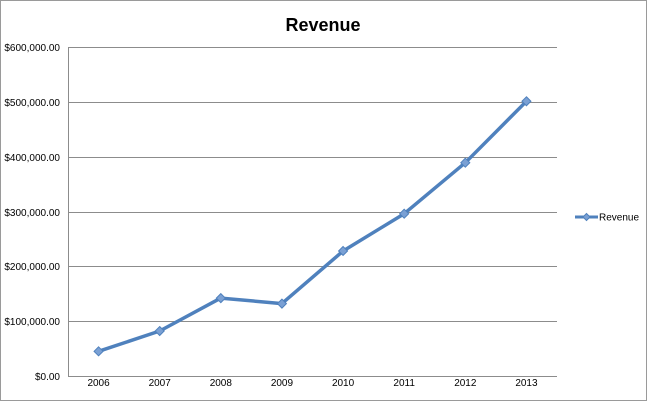  What do you see at coordinates (404, 383) in the screenshot?
I see `x-tick-label: 2011` at bounding box center [404, 383].